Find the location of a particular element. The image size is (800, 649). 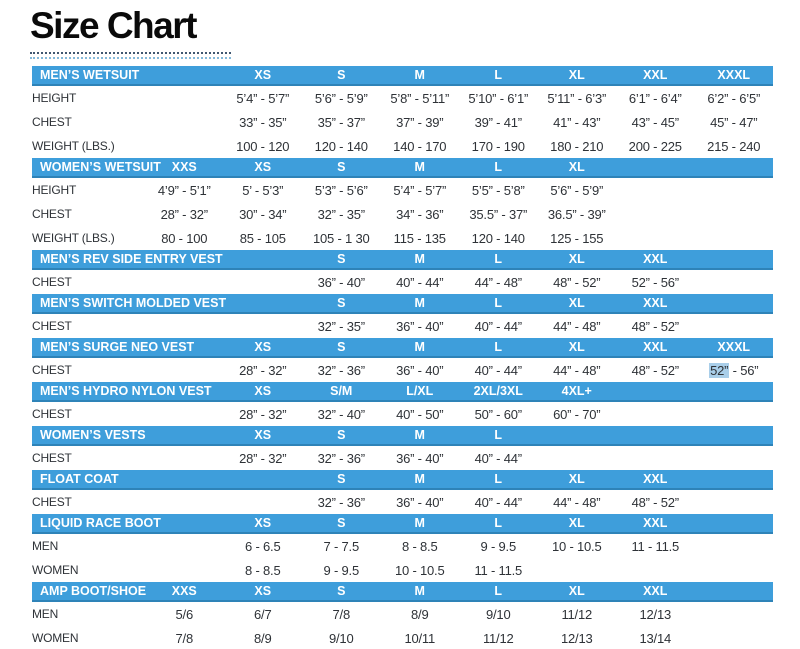

size-value-cell: 40” - 44” is located at coordinates (498, 502).